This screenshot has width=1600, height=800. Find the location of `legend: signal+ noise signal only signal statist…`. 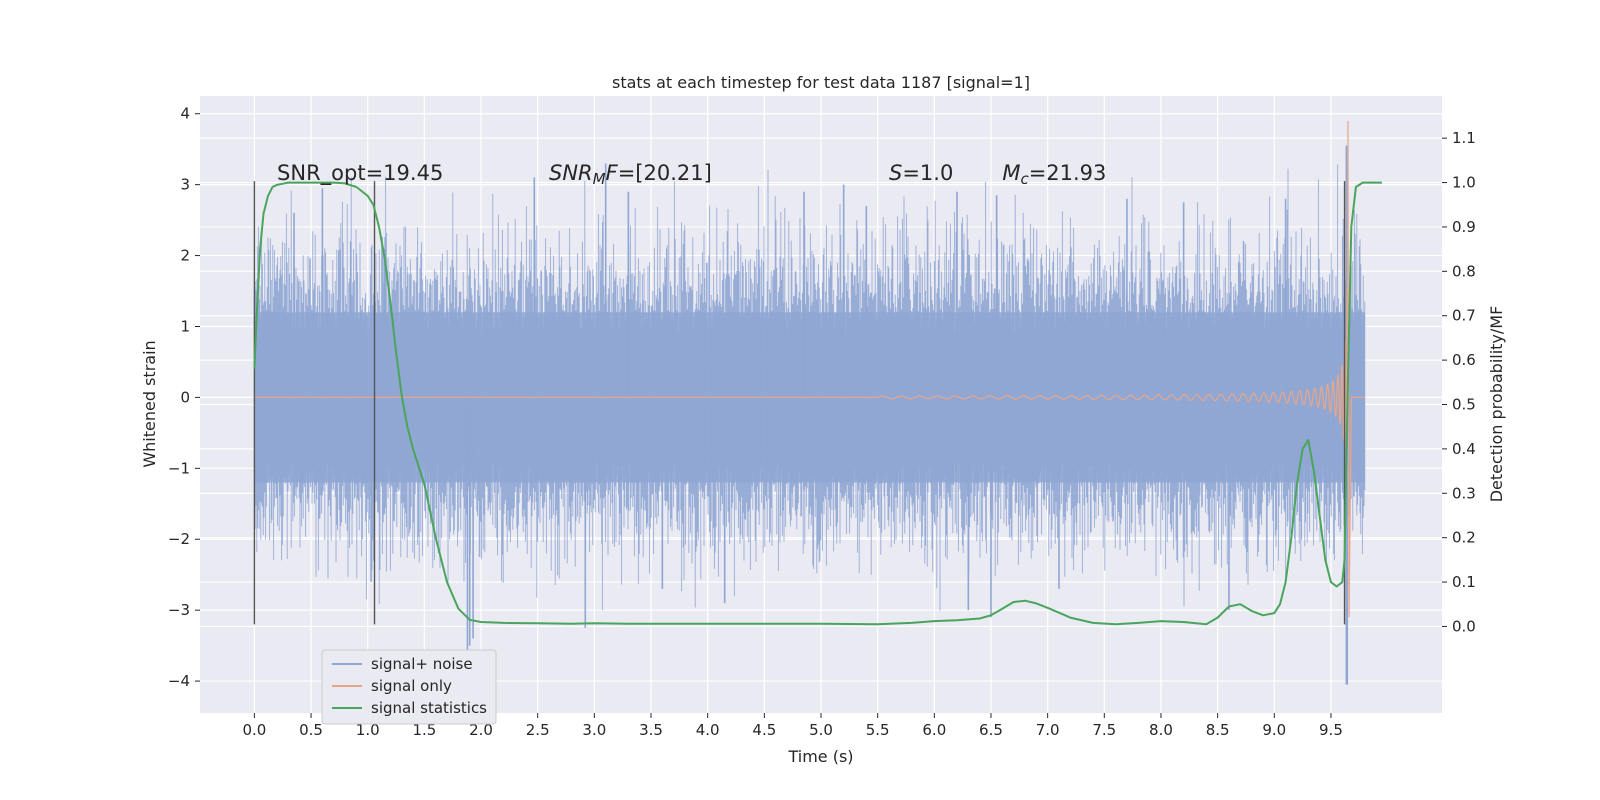

legend: signal+ noise signal only signal statist… is located at coordinates (409, 687).